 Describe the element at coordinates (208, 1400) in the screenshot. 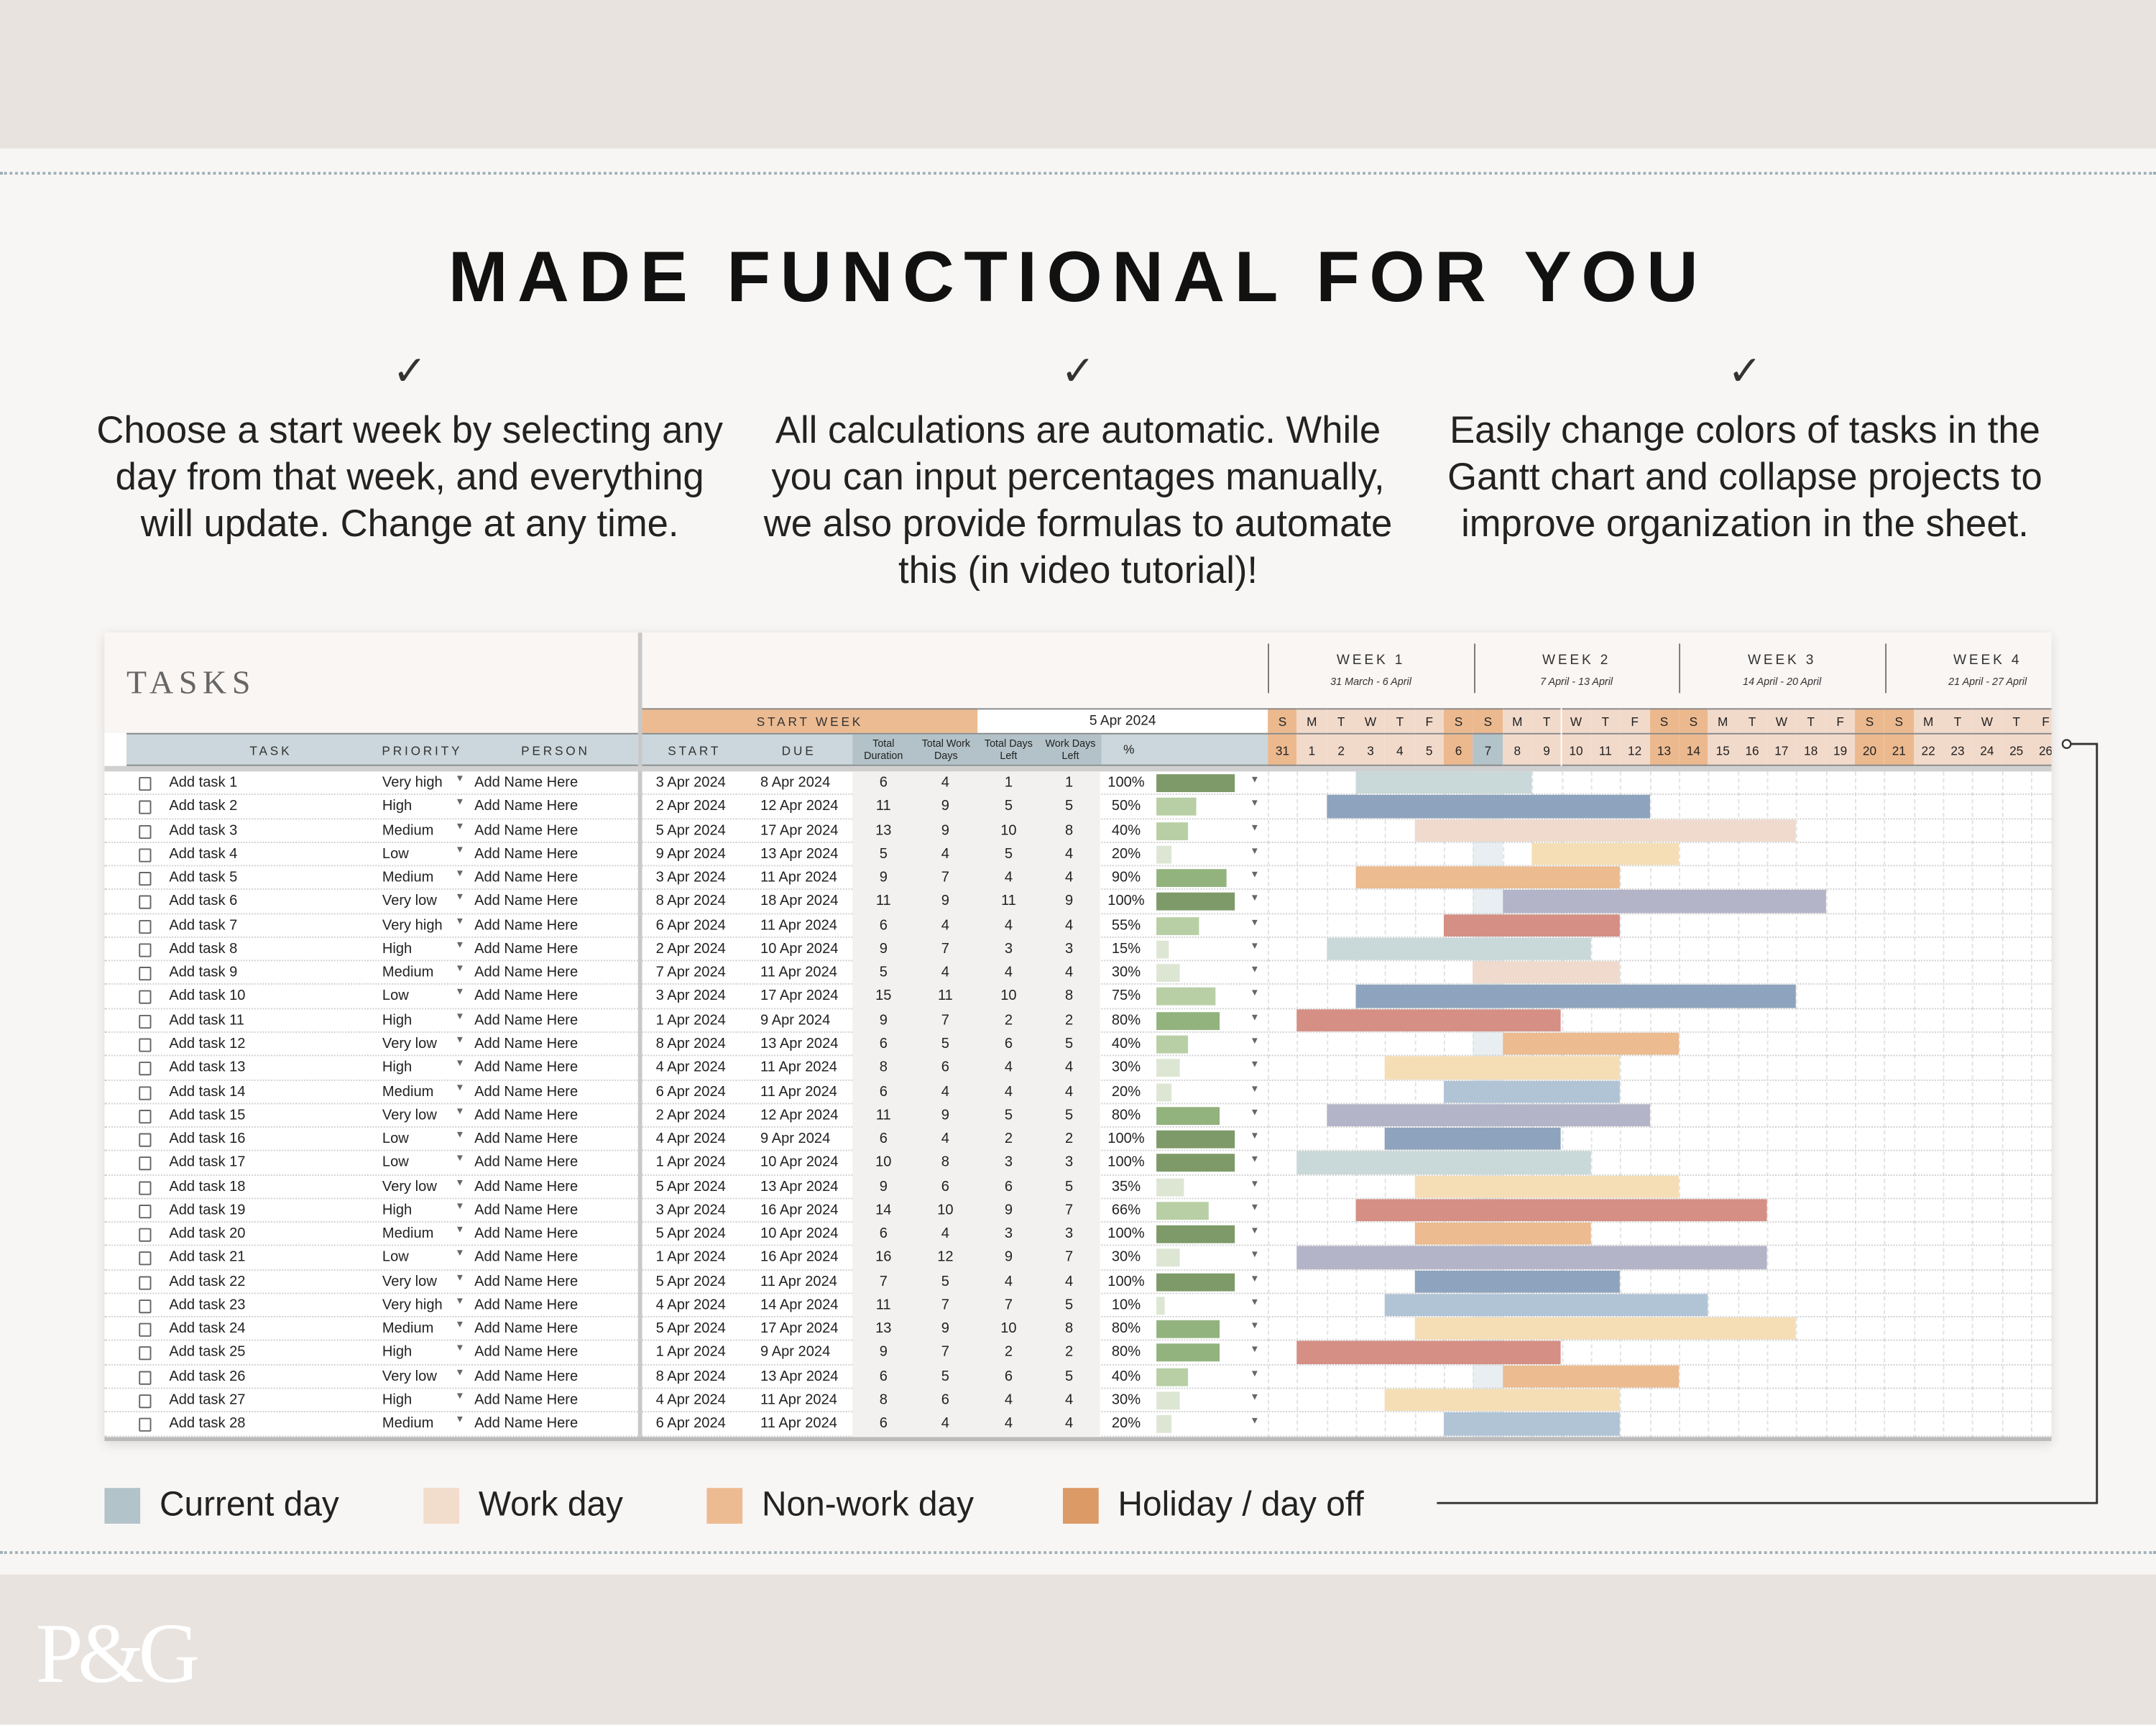

I see `task-name: Add task 27` at that location.